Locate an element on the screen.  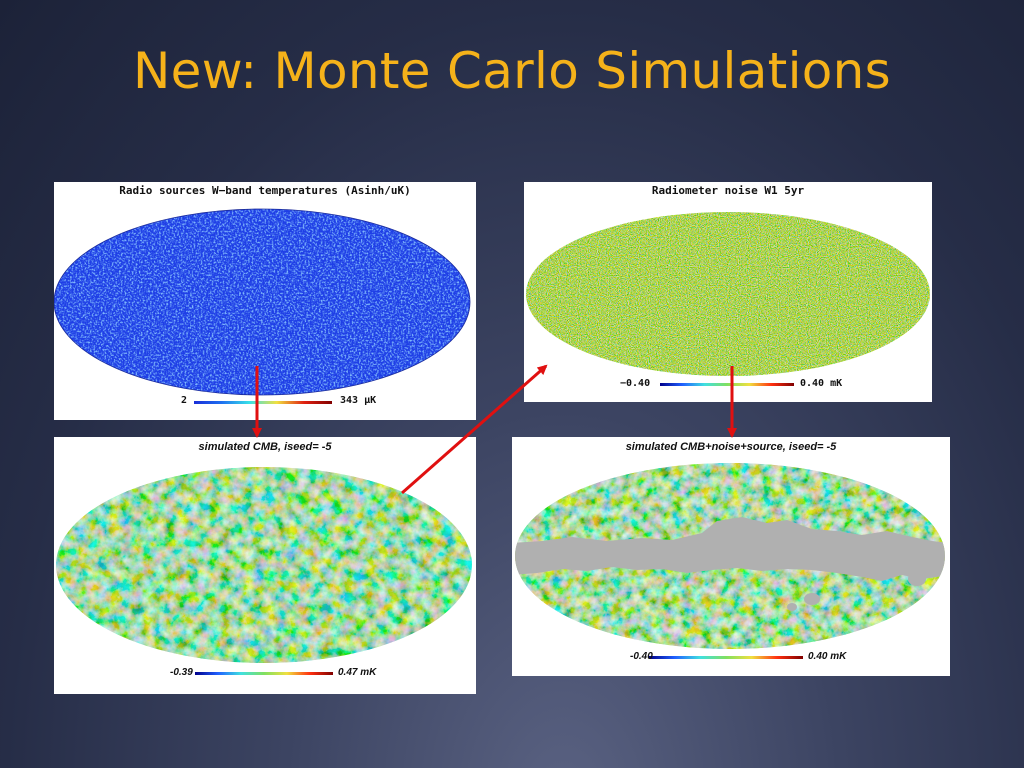
galactic-mask is located at coordinates (730, 549).